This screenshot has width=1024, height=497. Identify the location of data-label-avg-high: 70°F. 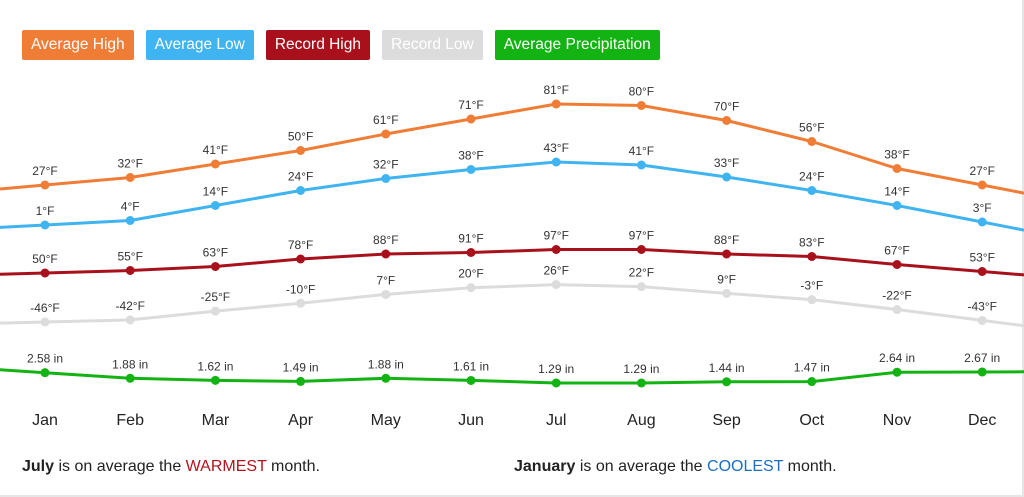
(726, 107).